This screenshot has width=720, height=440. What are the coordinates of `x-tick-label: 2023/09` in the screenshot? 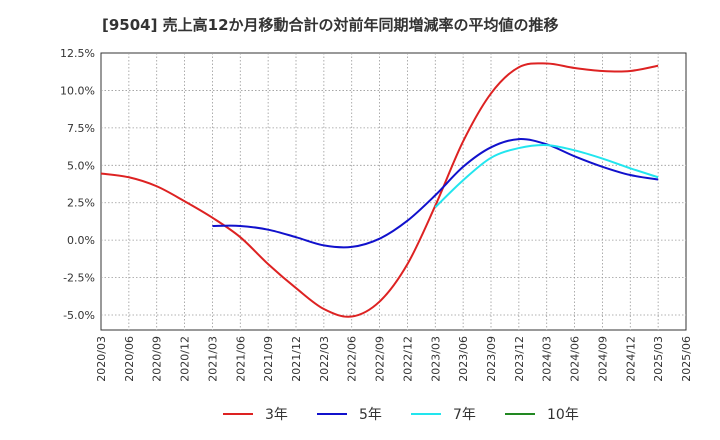 It's located at (491, 359).